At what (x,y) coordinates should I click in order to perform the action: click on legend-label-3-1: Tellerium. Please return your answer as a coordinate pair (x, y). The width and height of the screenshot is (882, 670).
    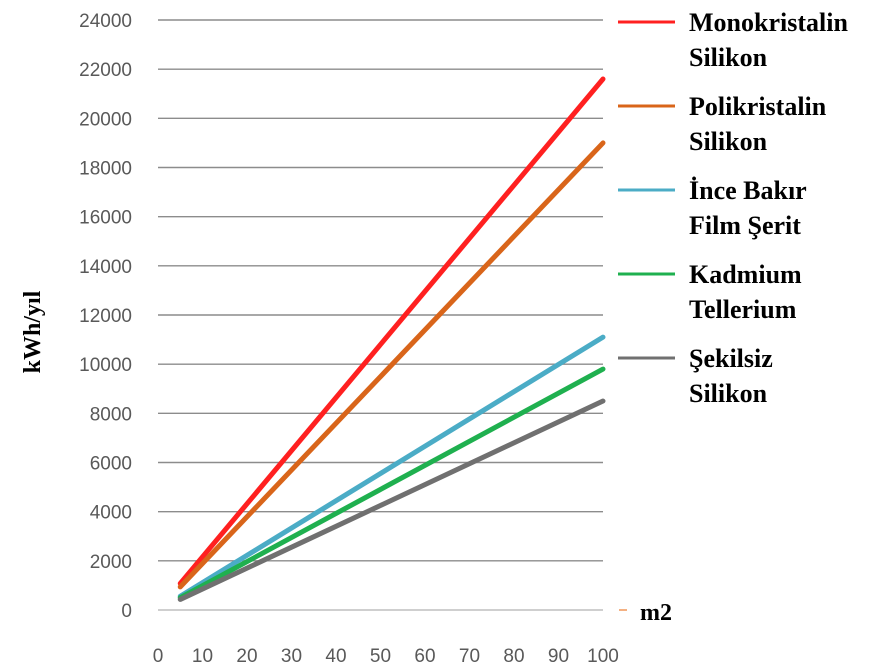
    Looking at the image, I should click on (743, 309).